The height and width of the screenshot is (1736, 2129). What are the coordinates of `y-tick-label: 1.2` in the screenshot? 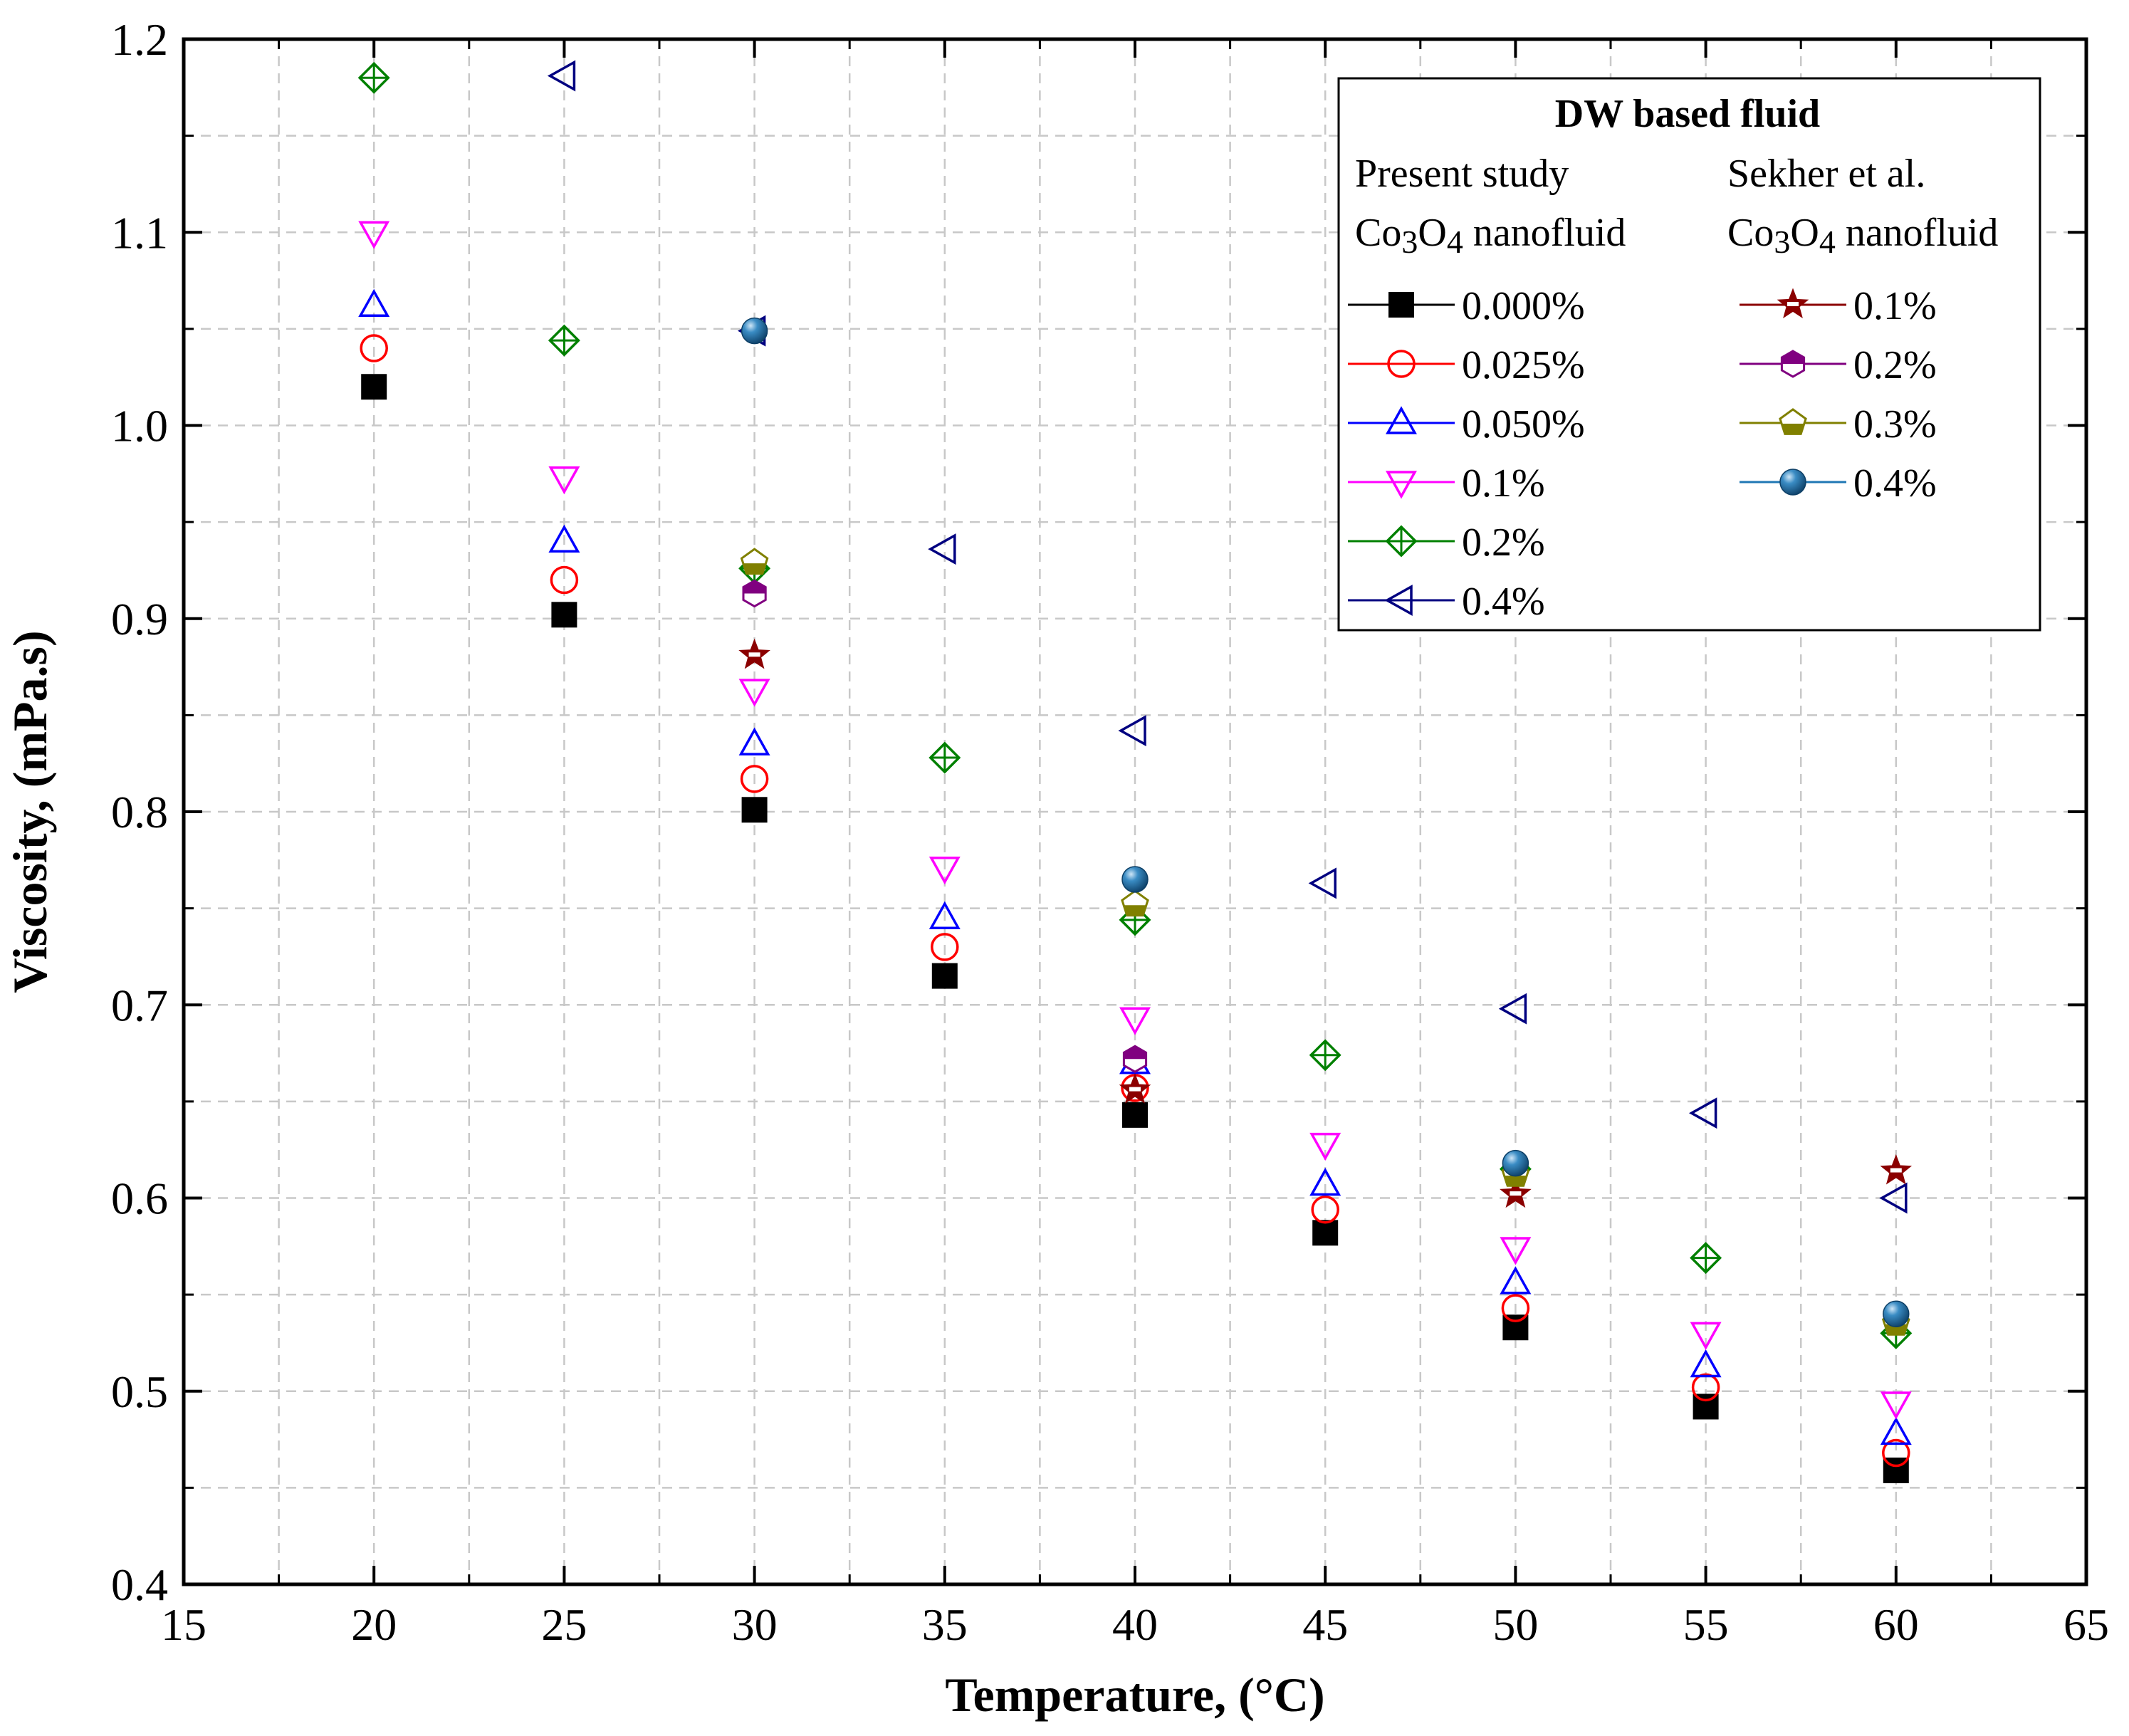 It's located at (139, 39).